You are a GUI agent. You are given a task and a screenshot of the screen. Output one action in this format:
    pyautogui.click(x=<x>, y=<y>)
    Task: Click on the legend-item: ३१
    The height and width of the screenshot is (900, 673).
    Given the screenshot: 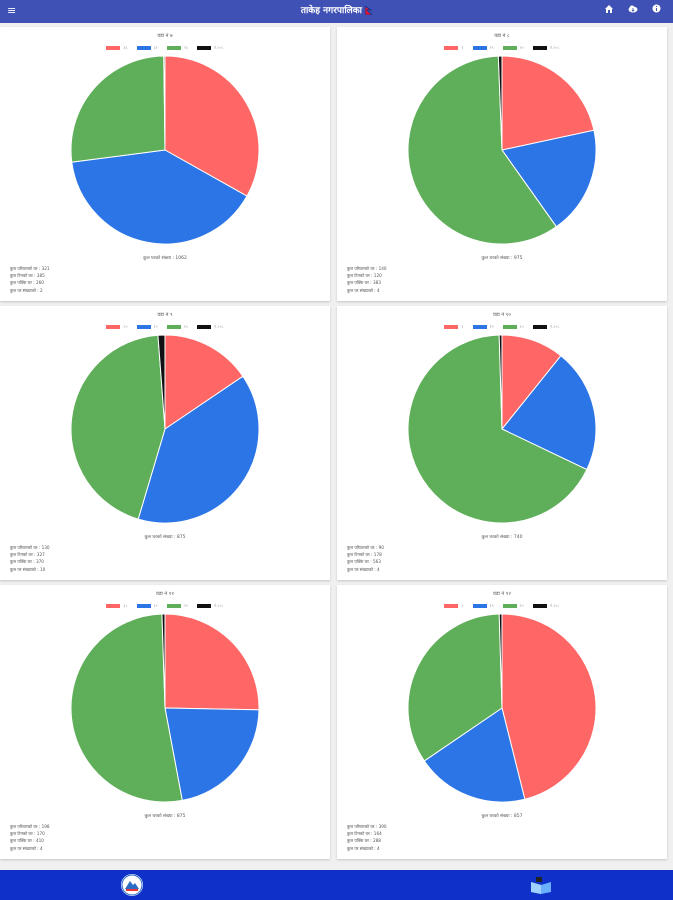 What is the action you would take?
    pyautogui.click(x=147, y=48)
    